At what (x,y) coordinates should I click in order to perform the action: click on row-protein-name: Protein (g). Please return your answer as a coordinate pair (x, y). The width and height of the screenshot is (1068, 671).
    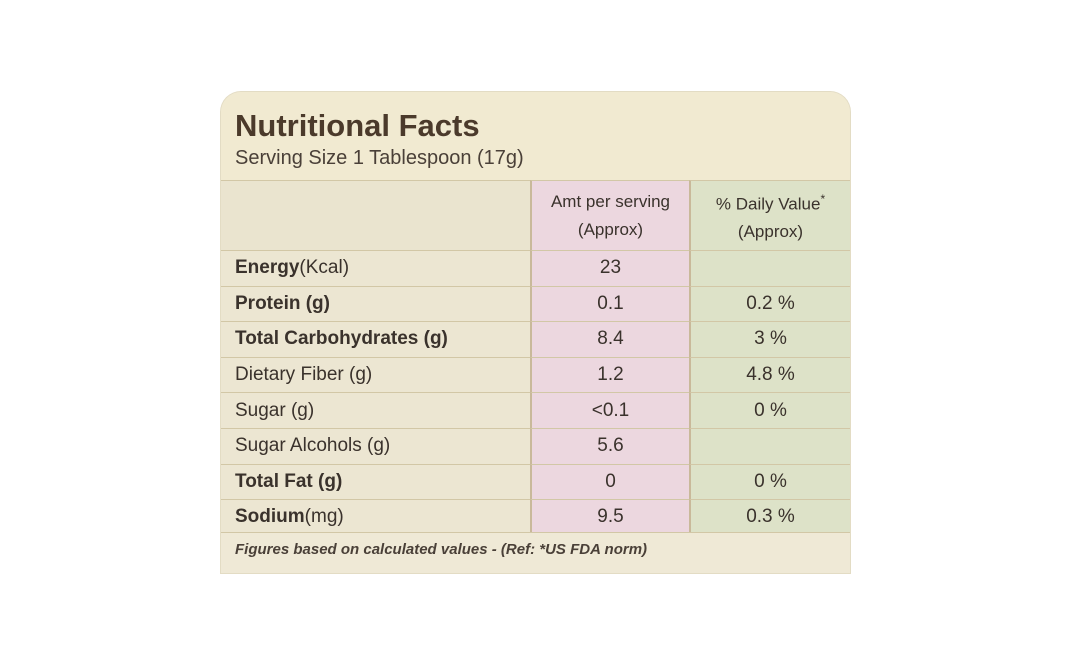
    Looking at the image, I should click on (375, 303).